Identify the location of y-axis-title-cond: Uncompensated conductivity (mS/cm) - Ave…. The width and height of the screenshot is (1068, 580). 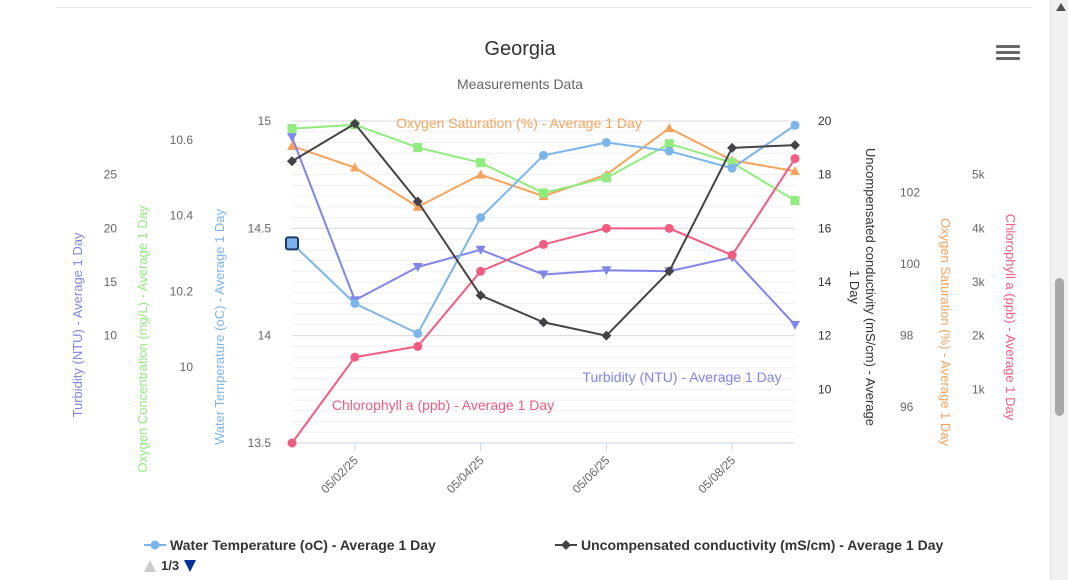
(870, 287).